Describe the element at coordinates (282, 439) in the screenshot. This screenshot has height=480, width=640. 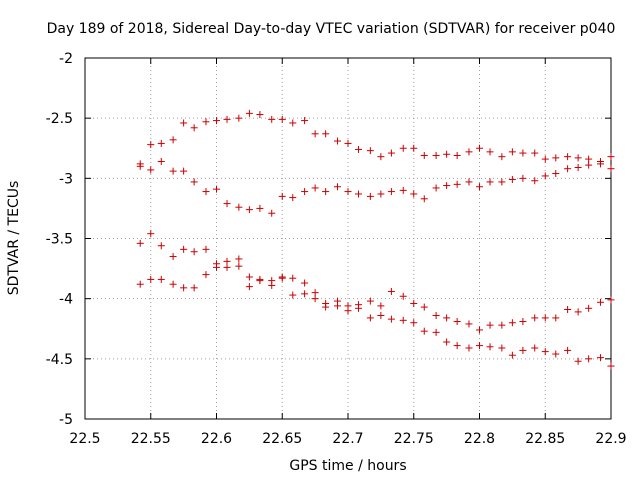
I see `x-tick-label: 22.65` at that location.